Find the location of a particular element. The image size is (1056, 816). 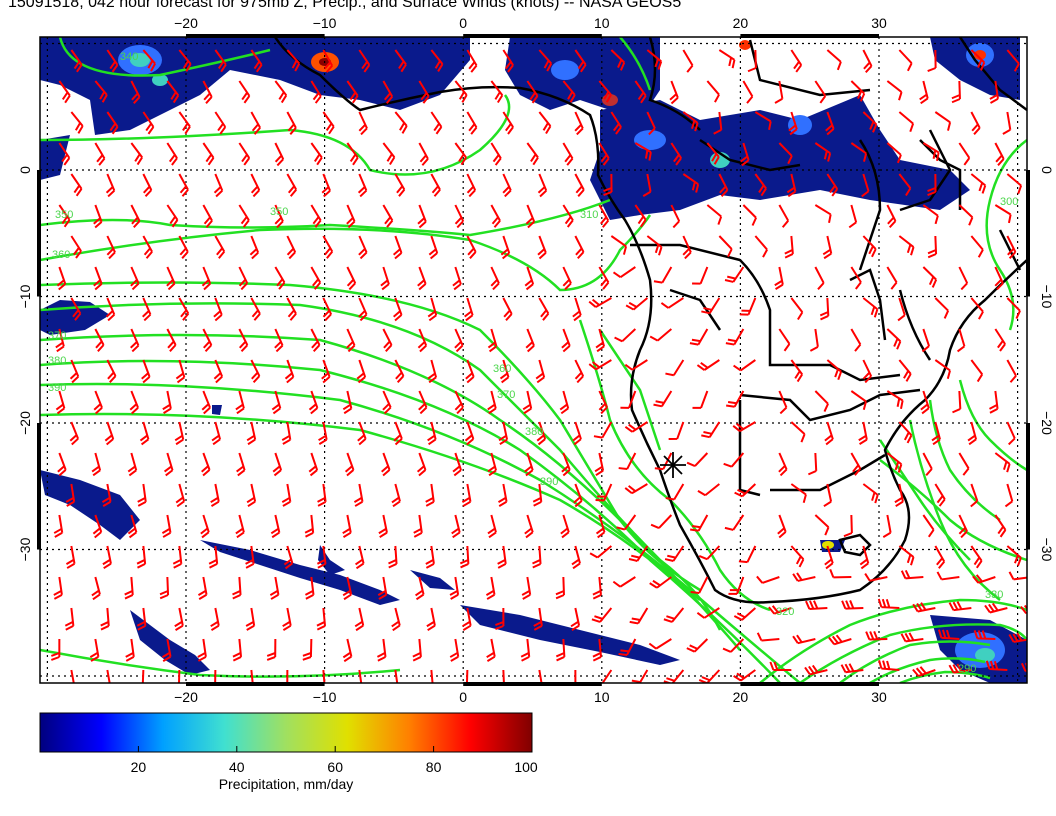

contour-label: 350 is located at coordinates (279, 212).